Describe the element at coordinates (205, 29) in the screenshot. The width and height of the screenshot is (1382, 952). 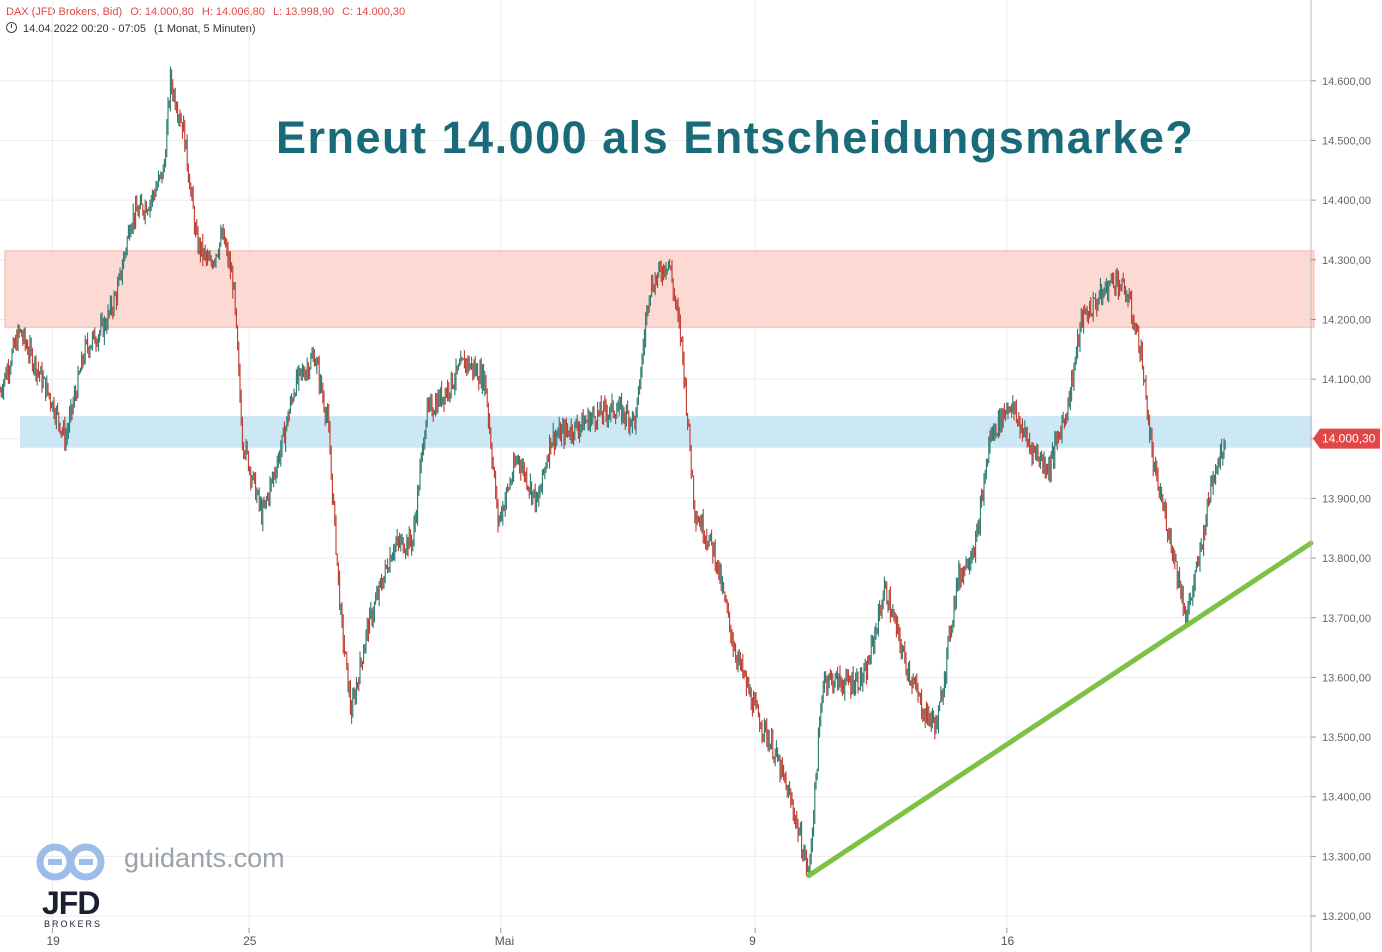
I see `header-interval: (1 Monat, 5 Minuten)` at that location.